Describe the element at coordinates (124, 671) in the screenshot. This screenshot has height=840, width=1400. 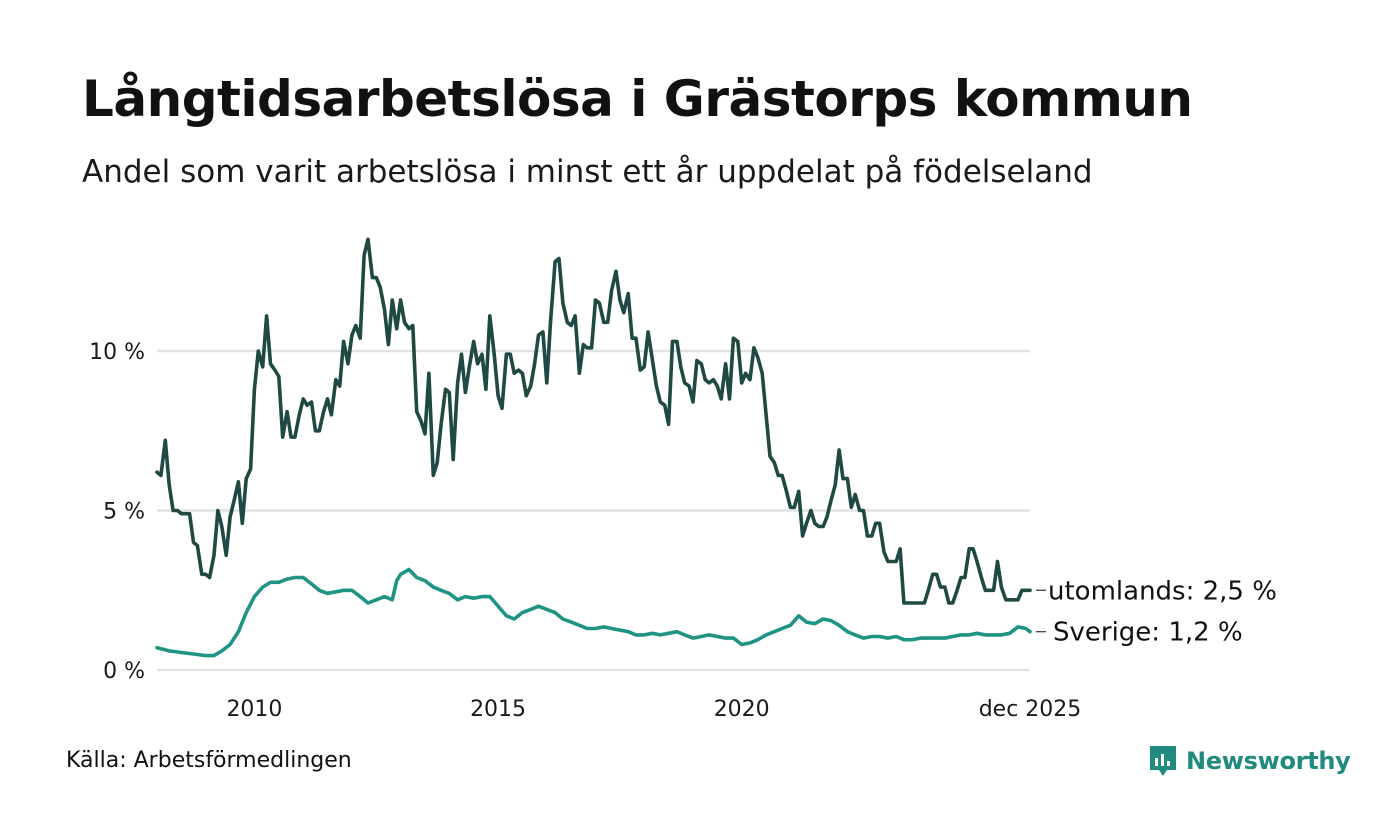
I see `y-tick-label: 0 %` at that location.